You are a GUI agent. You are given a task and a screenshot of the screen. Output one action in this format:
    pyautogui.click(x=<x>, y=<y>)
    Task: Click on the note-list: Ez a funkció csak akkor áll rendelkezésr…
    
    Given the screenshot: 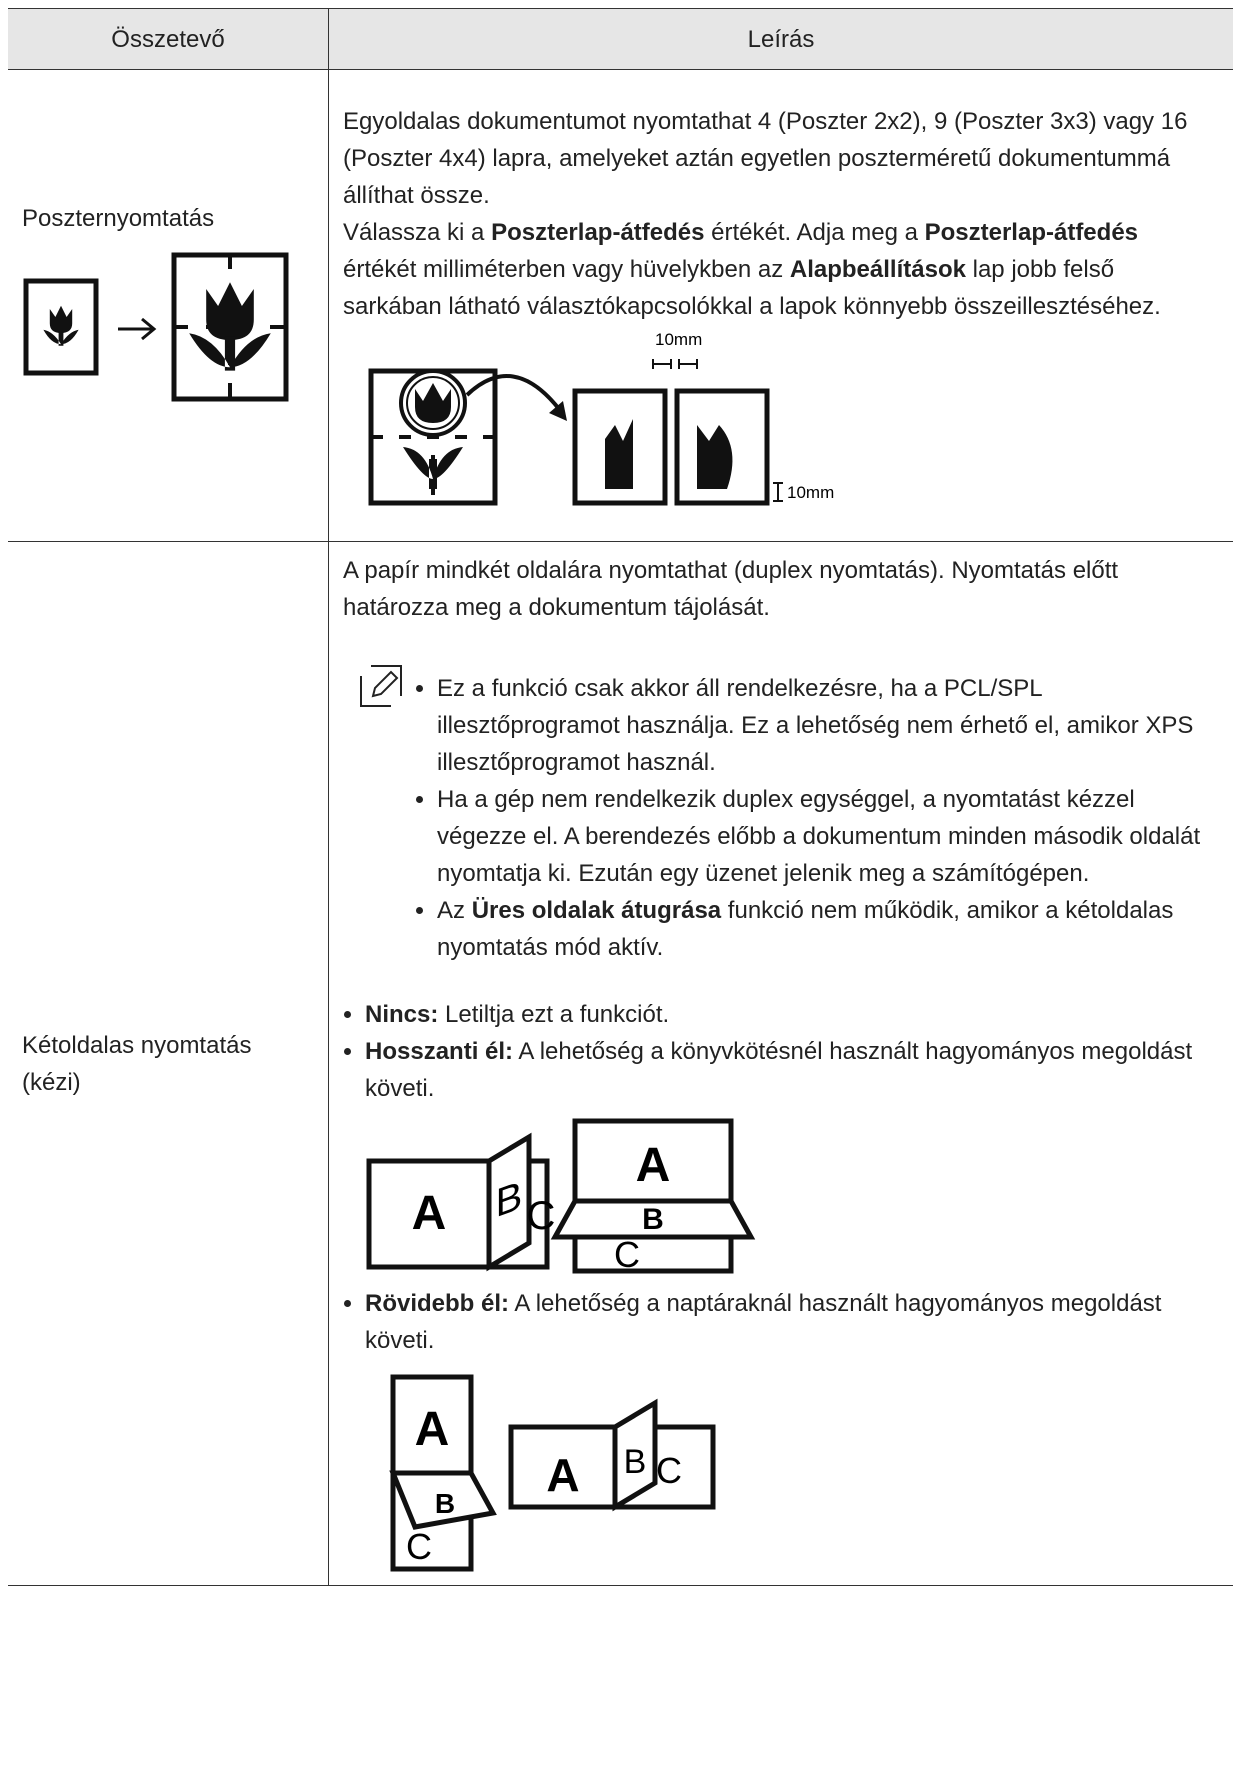 What is the action you would take?
    pyautogui.click(x=808, y=818)
    